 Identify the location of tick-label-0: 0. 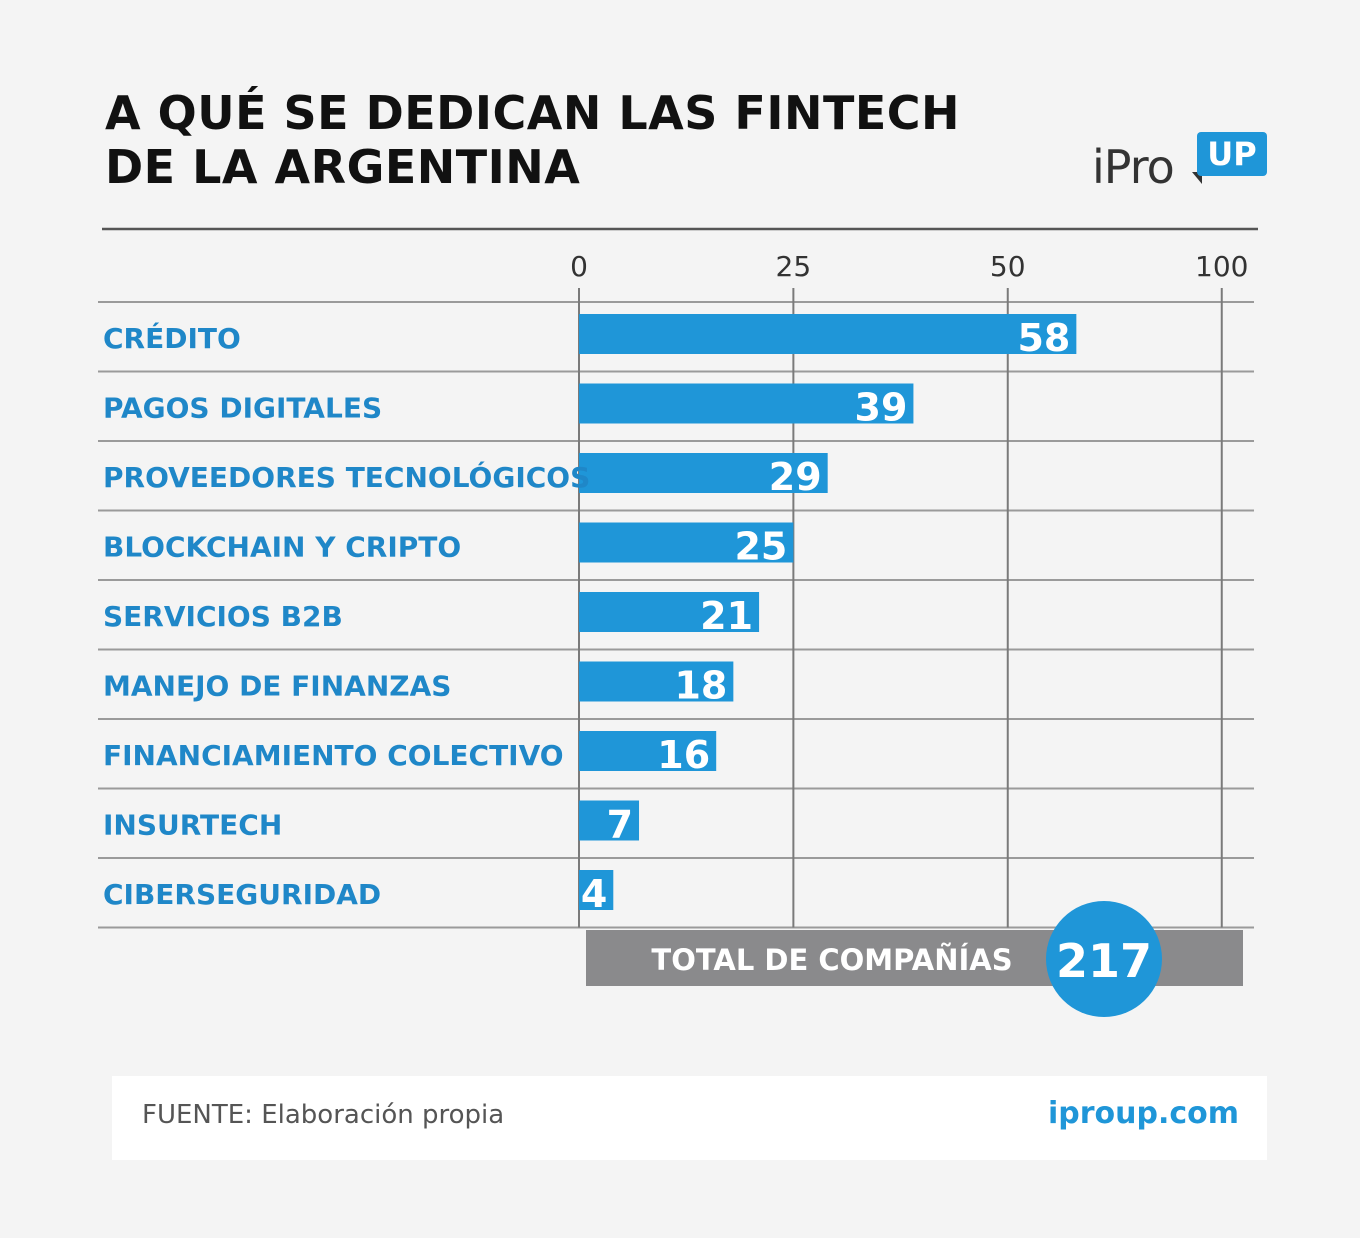
(579, 266).